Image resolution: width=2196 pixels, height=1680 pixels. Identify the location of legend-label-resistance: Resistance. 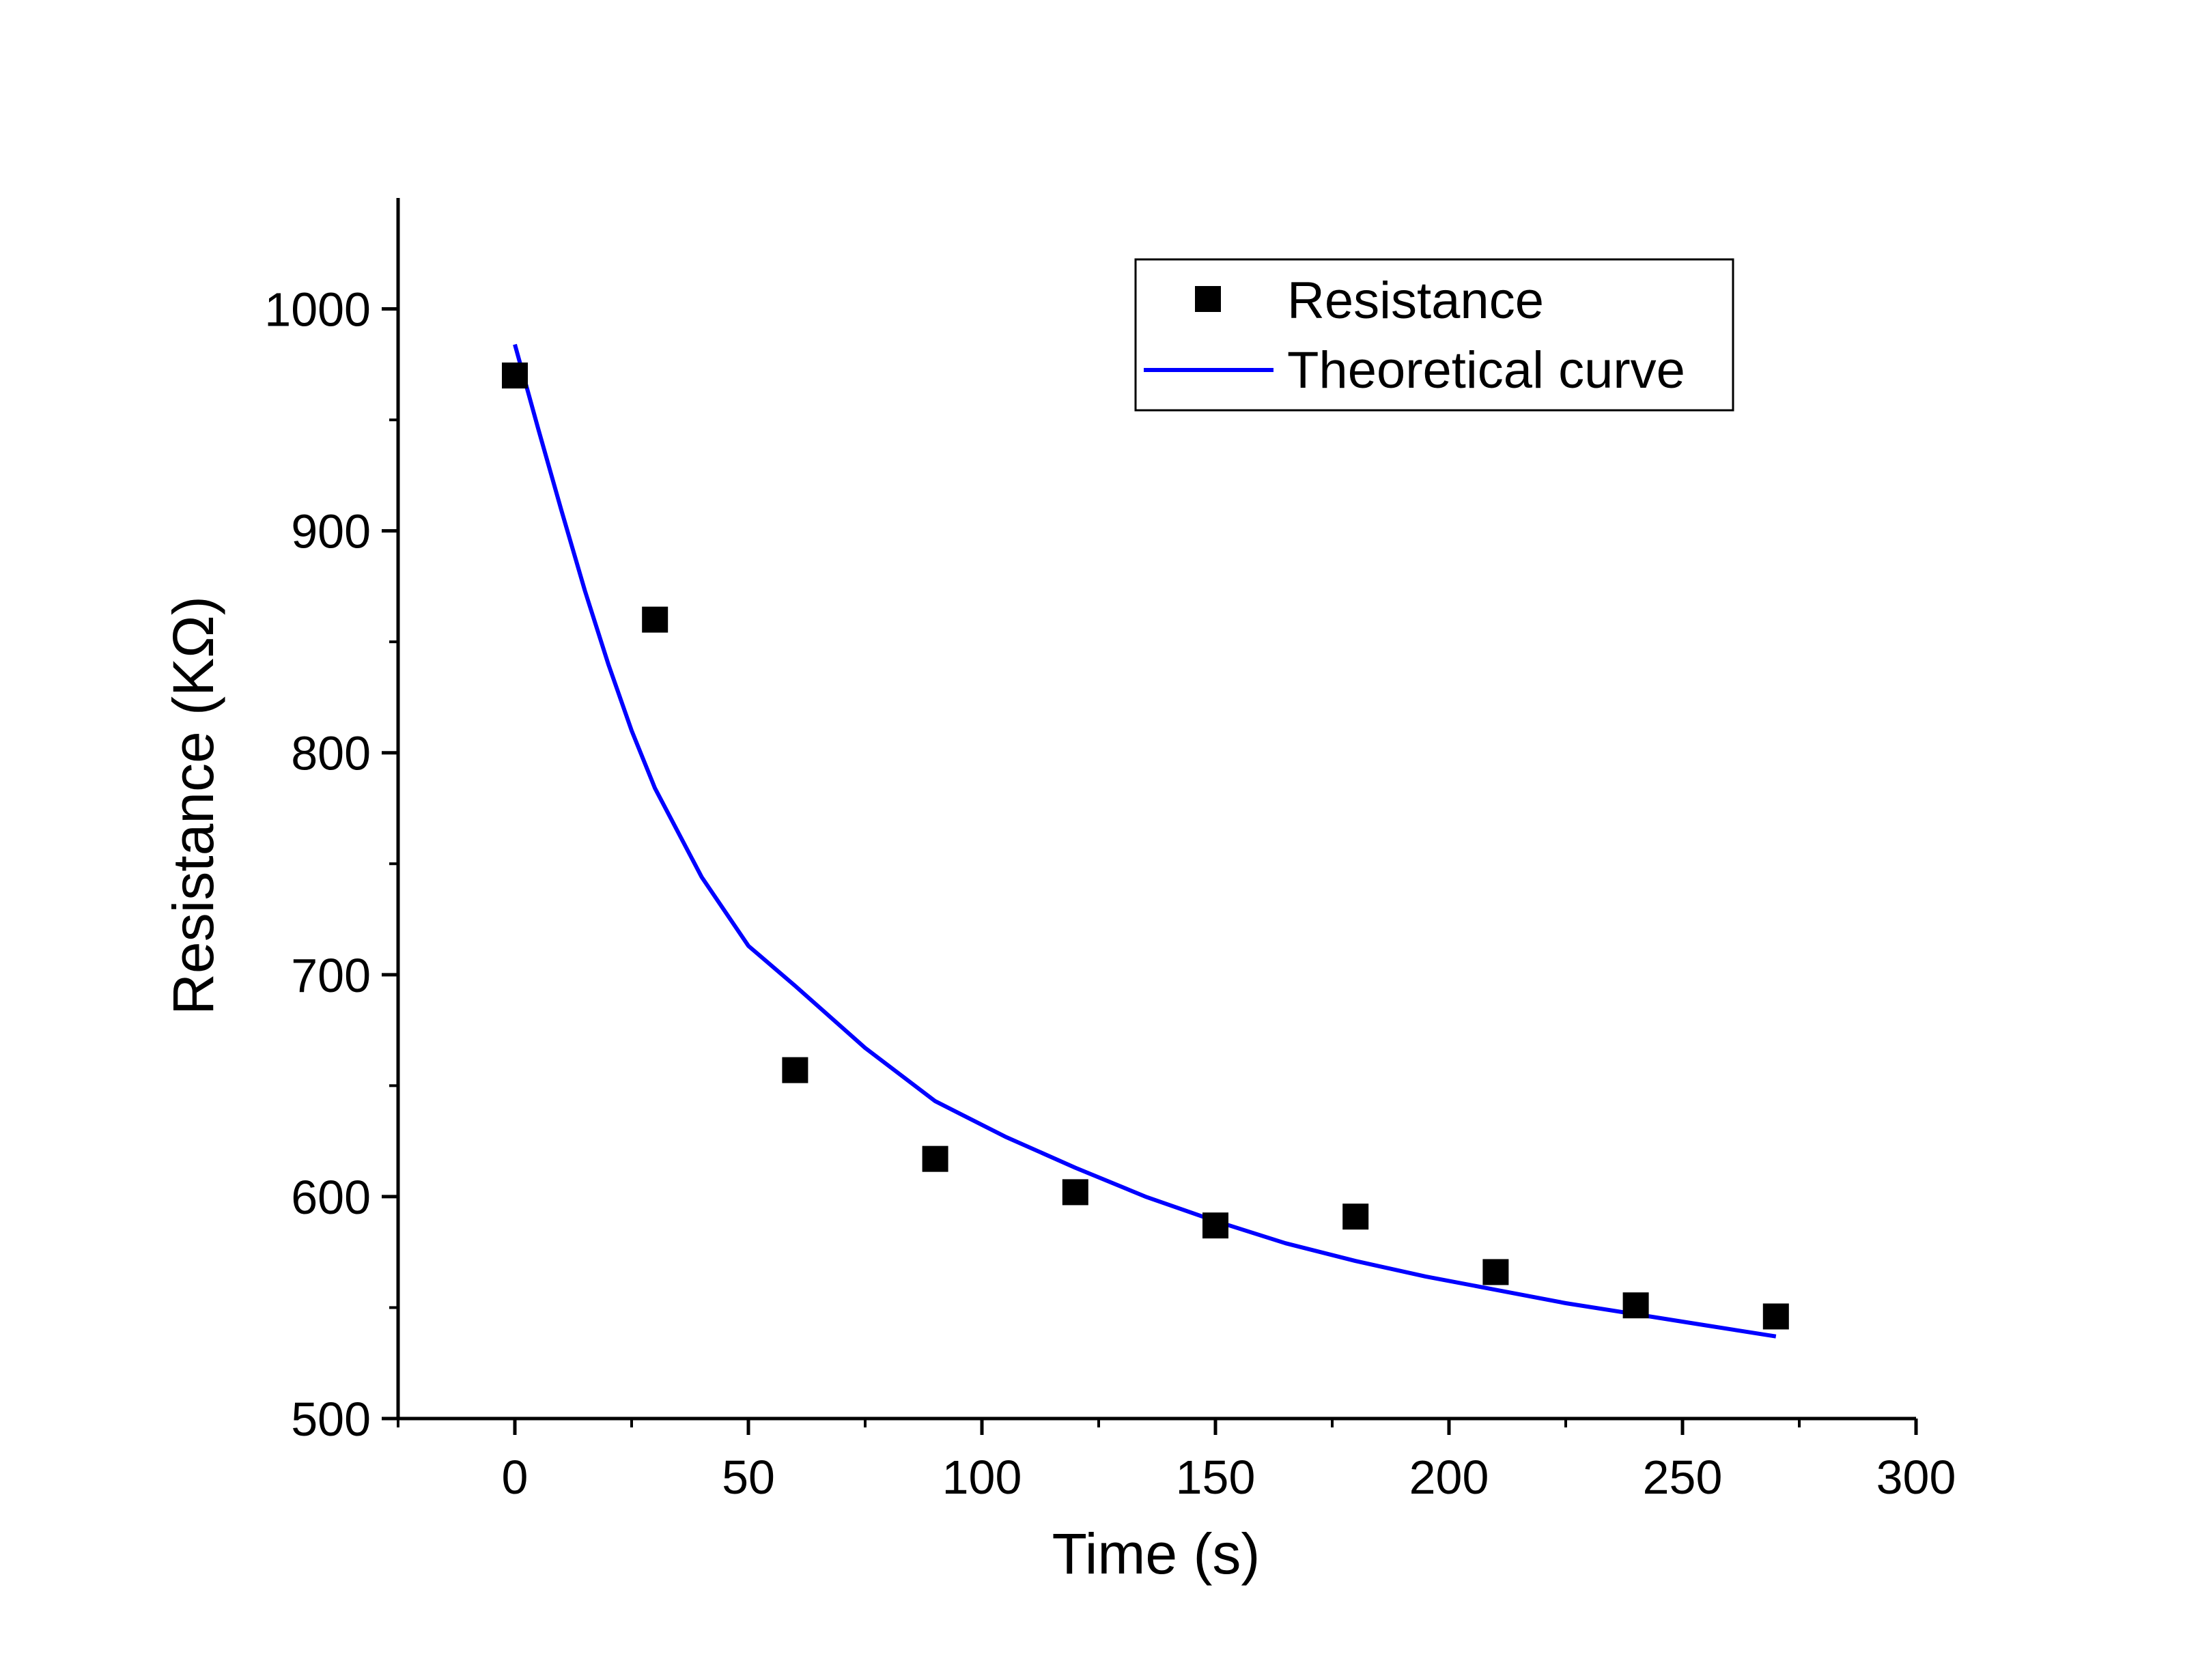
(1416, 301).